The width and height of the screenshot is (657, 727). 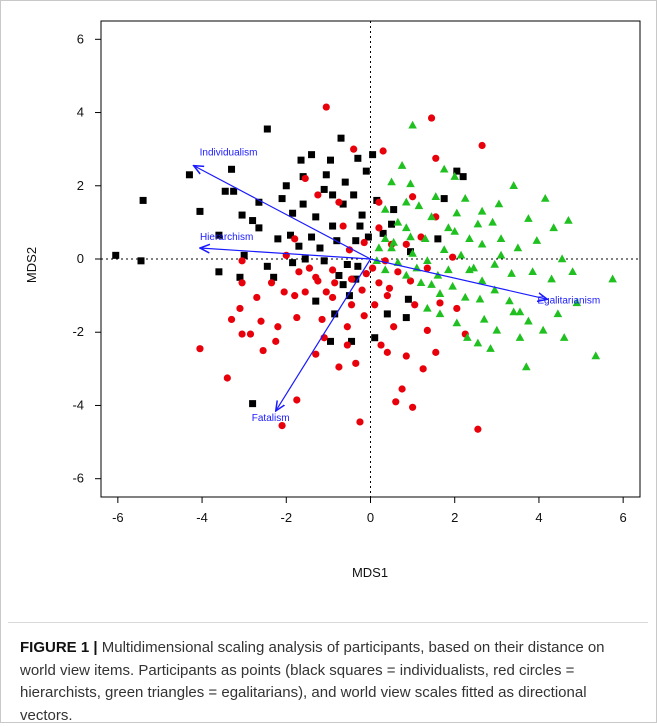 What do you see at coordinates (287, 517) in the screenshot?
I see `x-tick-label: -2` at bounding box center [287, 517].